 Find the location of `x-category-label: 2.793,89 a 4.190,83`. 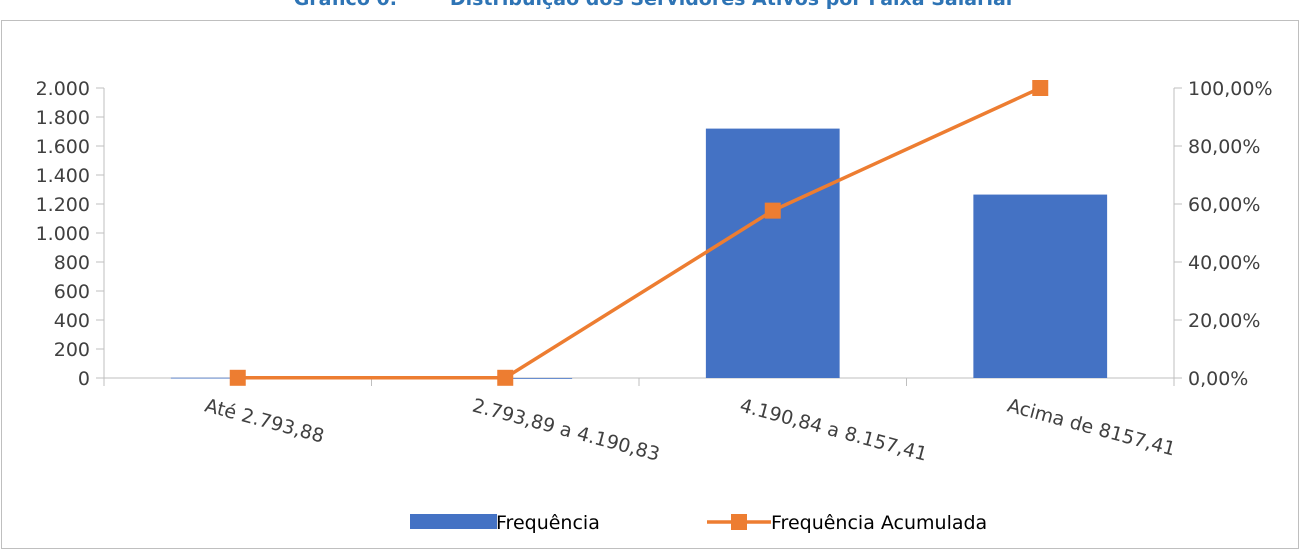

x-category-label: 2.793,89 a 4.190,83 is located at coordinates (566, 430).